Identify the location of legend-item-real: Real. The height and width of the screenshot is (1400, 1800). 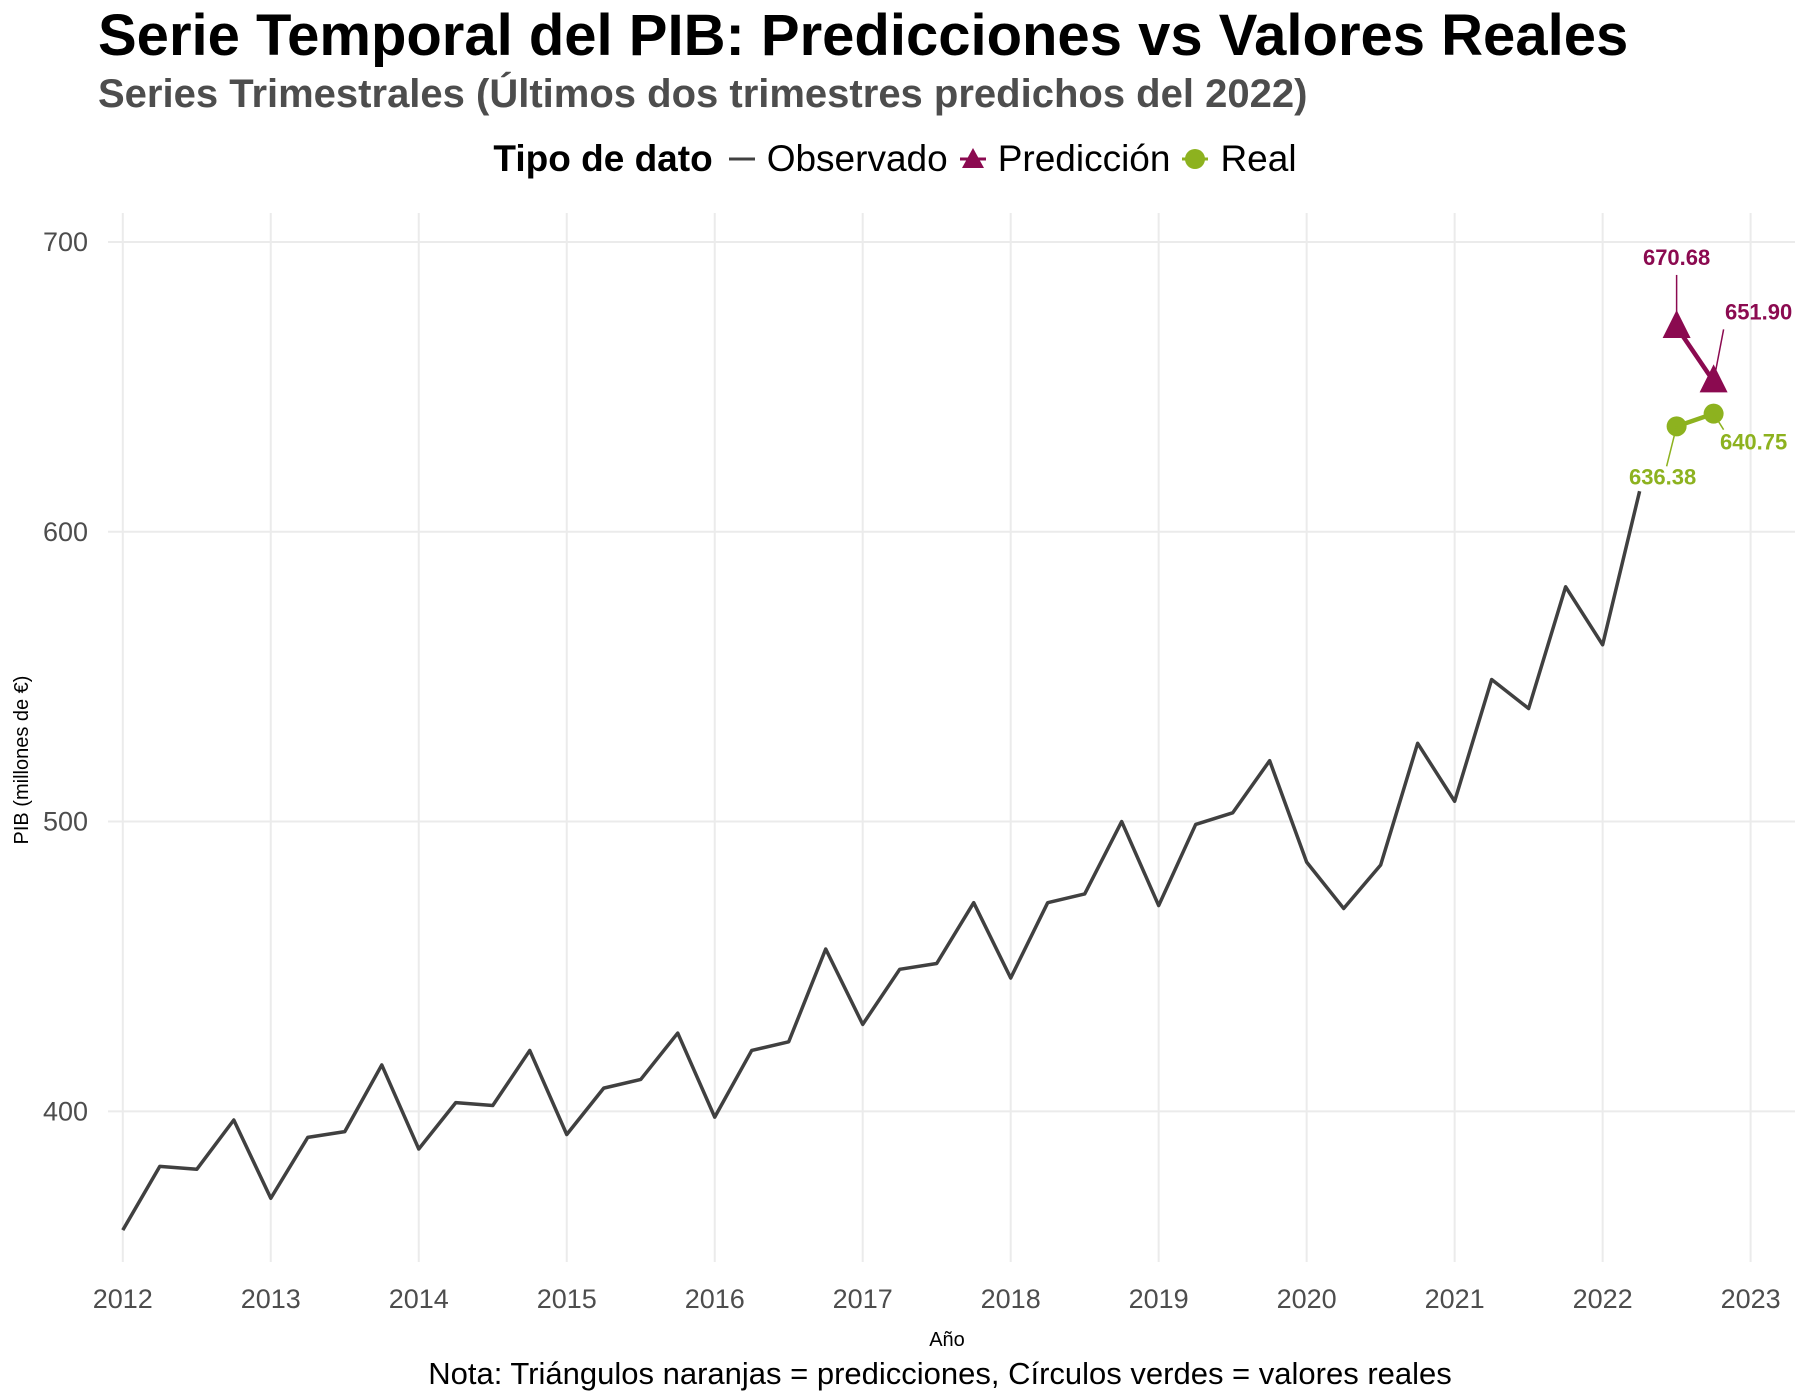
(1238, 159).